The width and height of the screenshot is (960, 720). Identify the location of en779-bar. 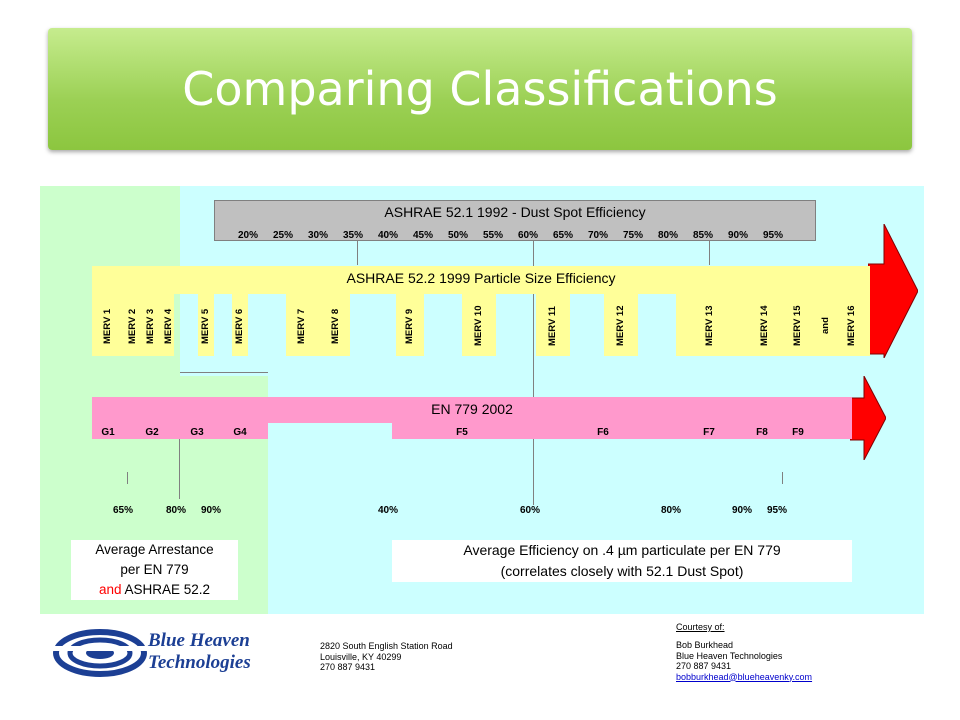
(472, 410).